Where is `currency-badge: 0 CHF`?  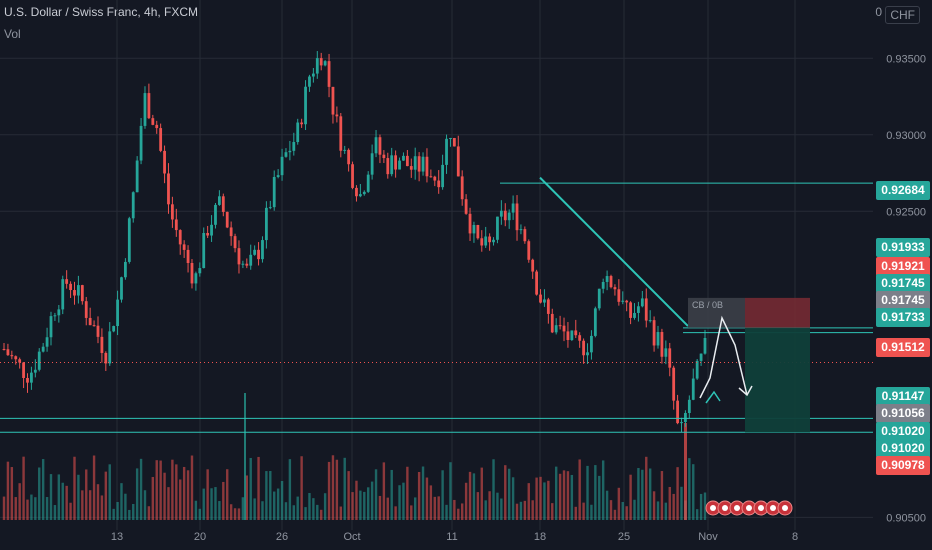
currency-badge: 0 CHF is located at coordinates (897, 14).